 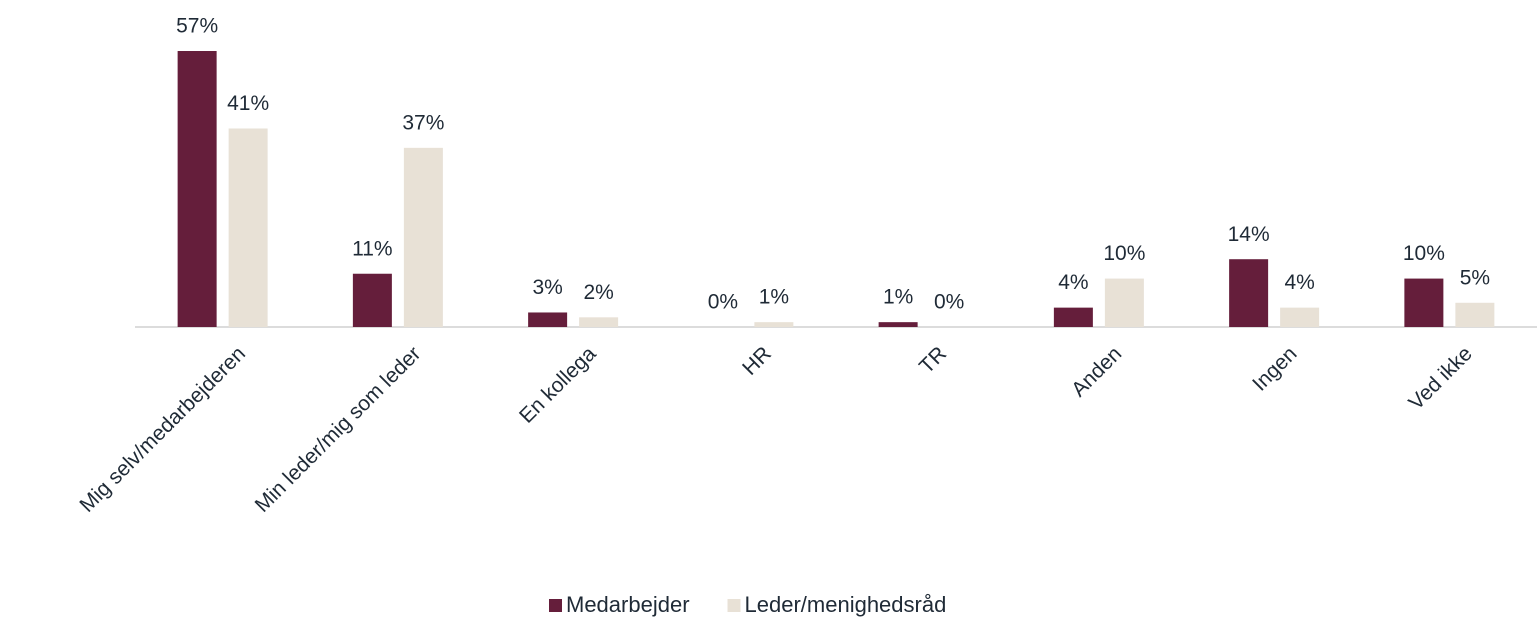 What do you see at coordinates (162, 429) in the screenshot?
I see `x-tick-label: Mig selv/medarbejderen` at bounding box center [162, 429].